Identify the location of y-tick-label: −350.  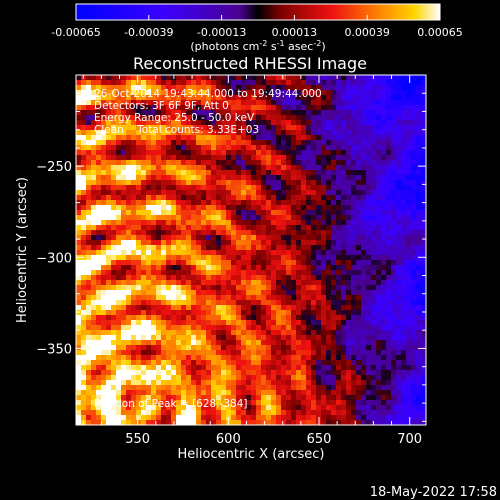
(54, 349).